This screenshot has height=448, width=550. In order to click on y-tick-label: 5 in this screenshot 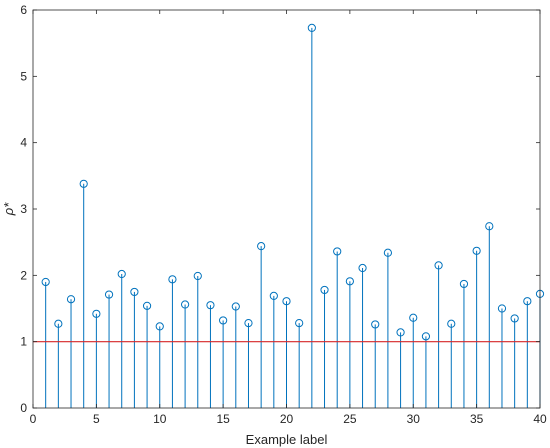, I will do `click(23, 76)`.